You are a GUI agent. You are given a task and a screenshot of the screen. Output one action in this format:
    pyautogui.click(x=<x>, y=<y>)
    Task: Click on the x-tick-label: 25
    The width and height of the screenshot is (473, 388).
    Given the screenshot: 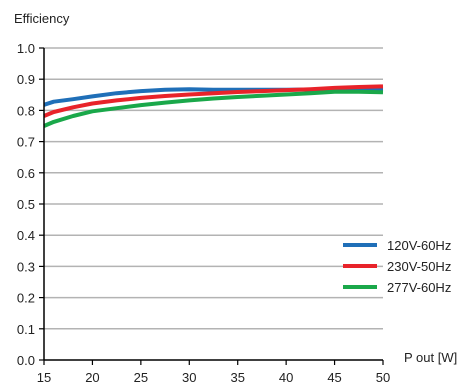 What is the action you would take?
    pyautogui.click(x=141, y=377)
    